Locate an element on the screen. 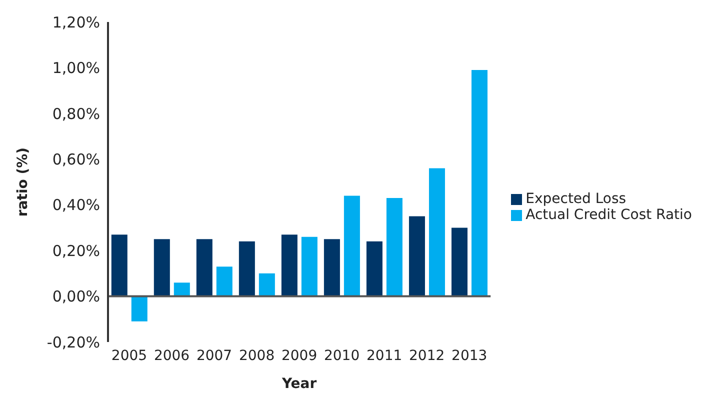 Image resolution: width=720 pixels, height=414 pixels. legend-label: Actual Credit Cost Ratio is located at coordinates (609, 215).